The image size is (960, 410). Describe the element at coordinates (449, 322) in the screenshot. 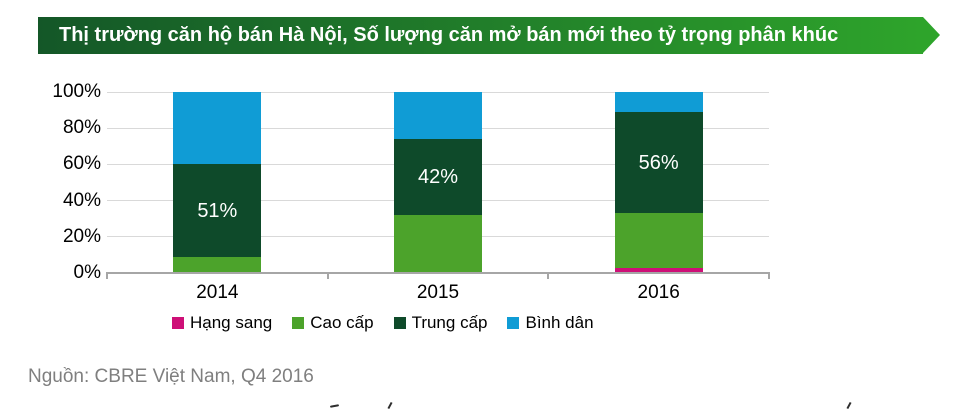

I see `legend-label: Trung cấp` at that location.